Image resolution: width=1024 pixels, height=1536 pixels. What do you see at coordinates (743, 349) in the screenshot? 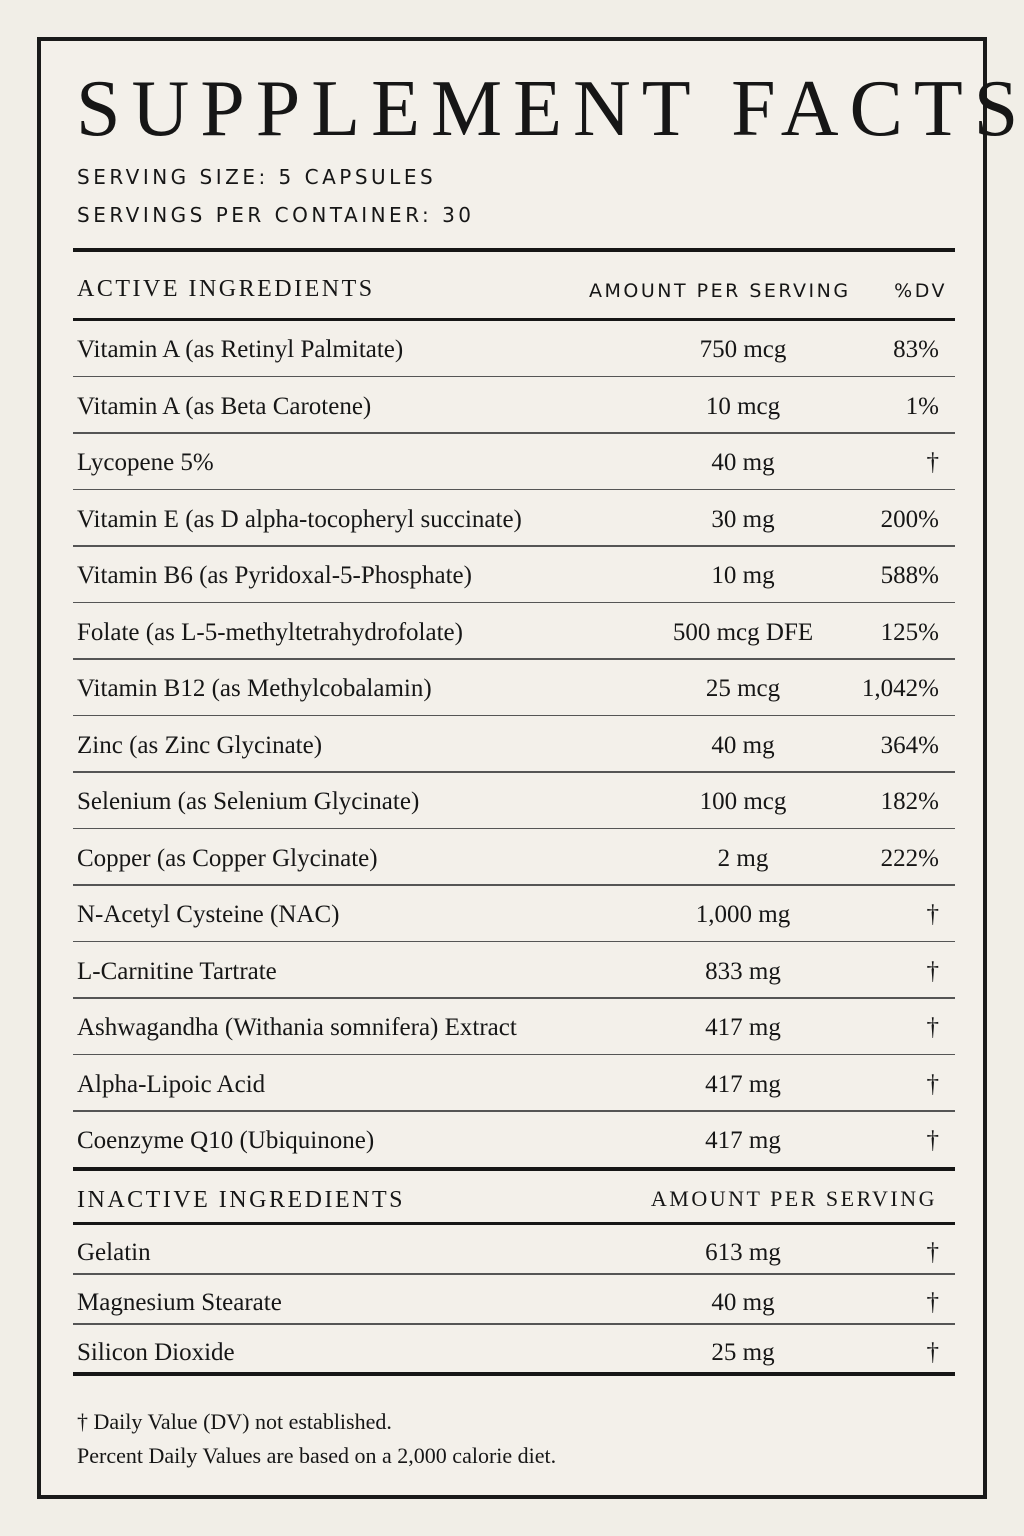
I see `ingredient-amount: 750 mcg` at bounding box center [743, 349].